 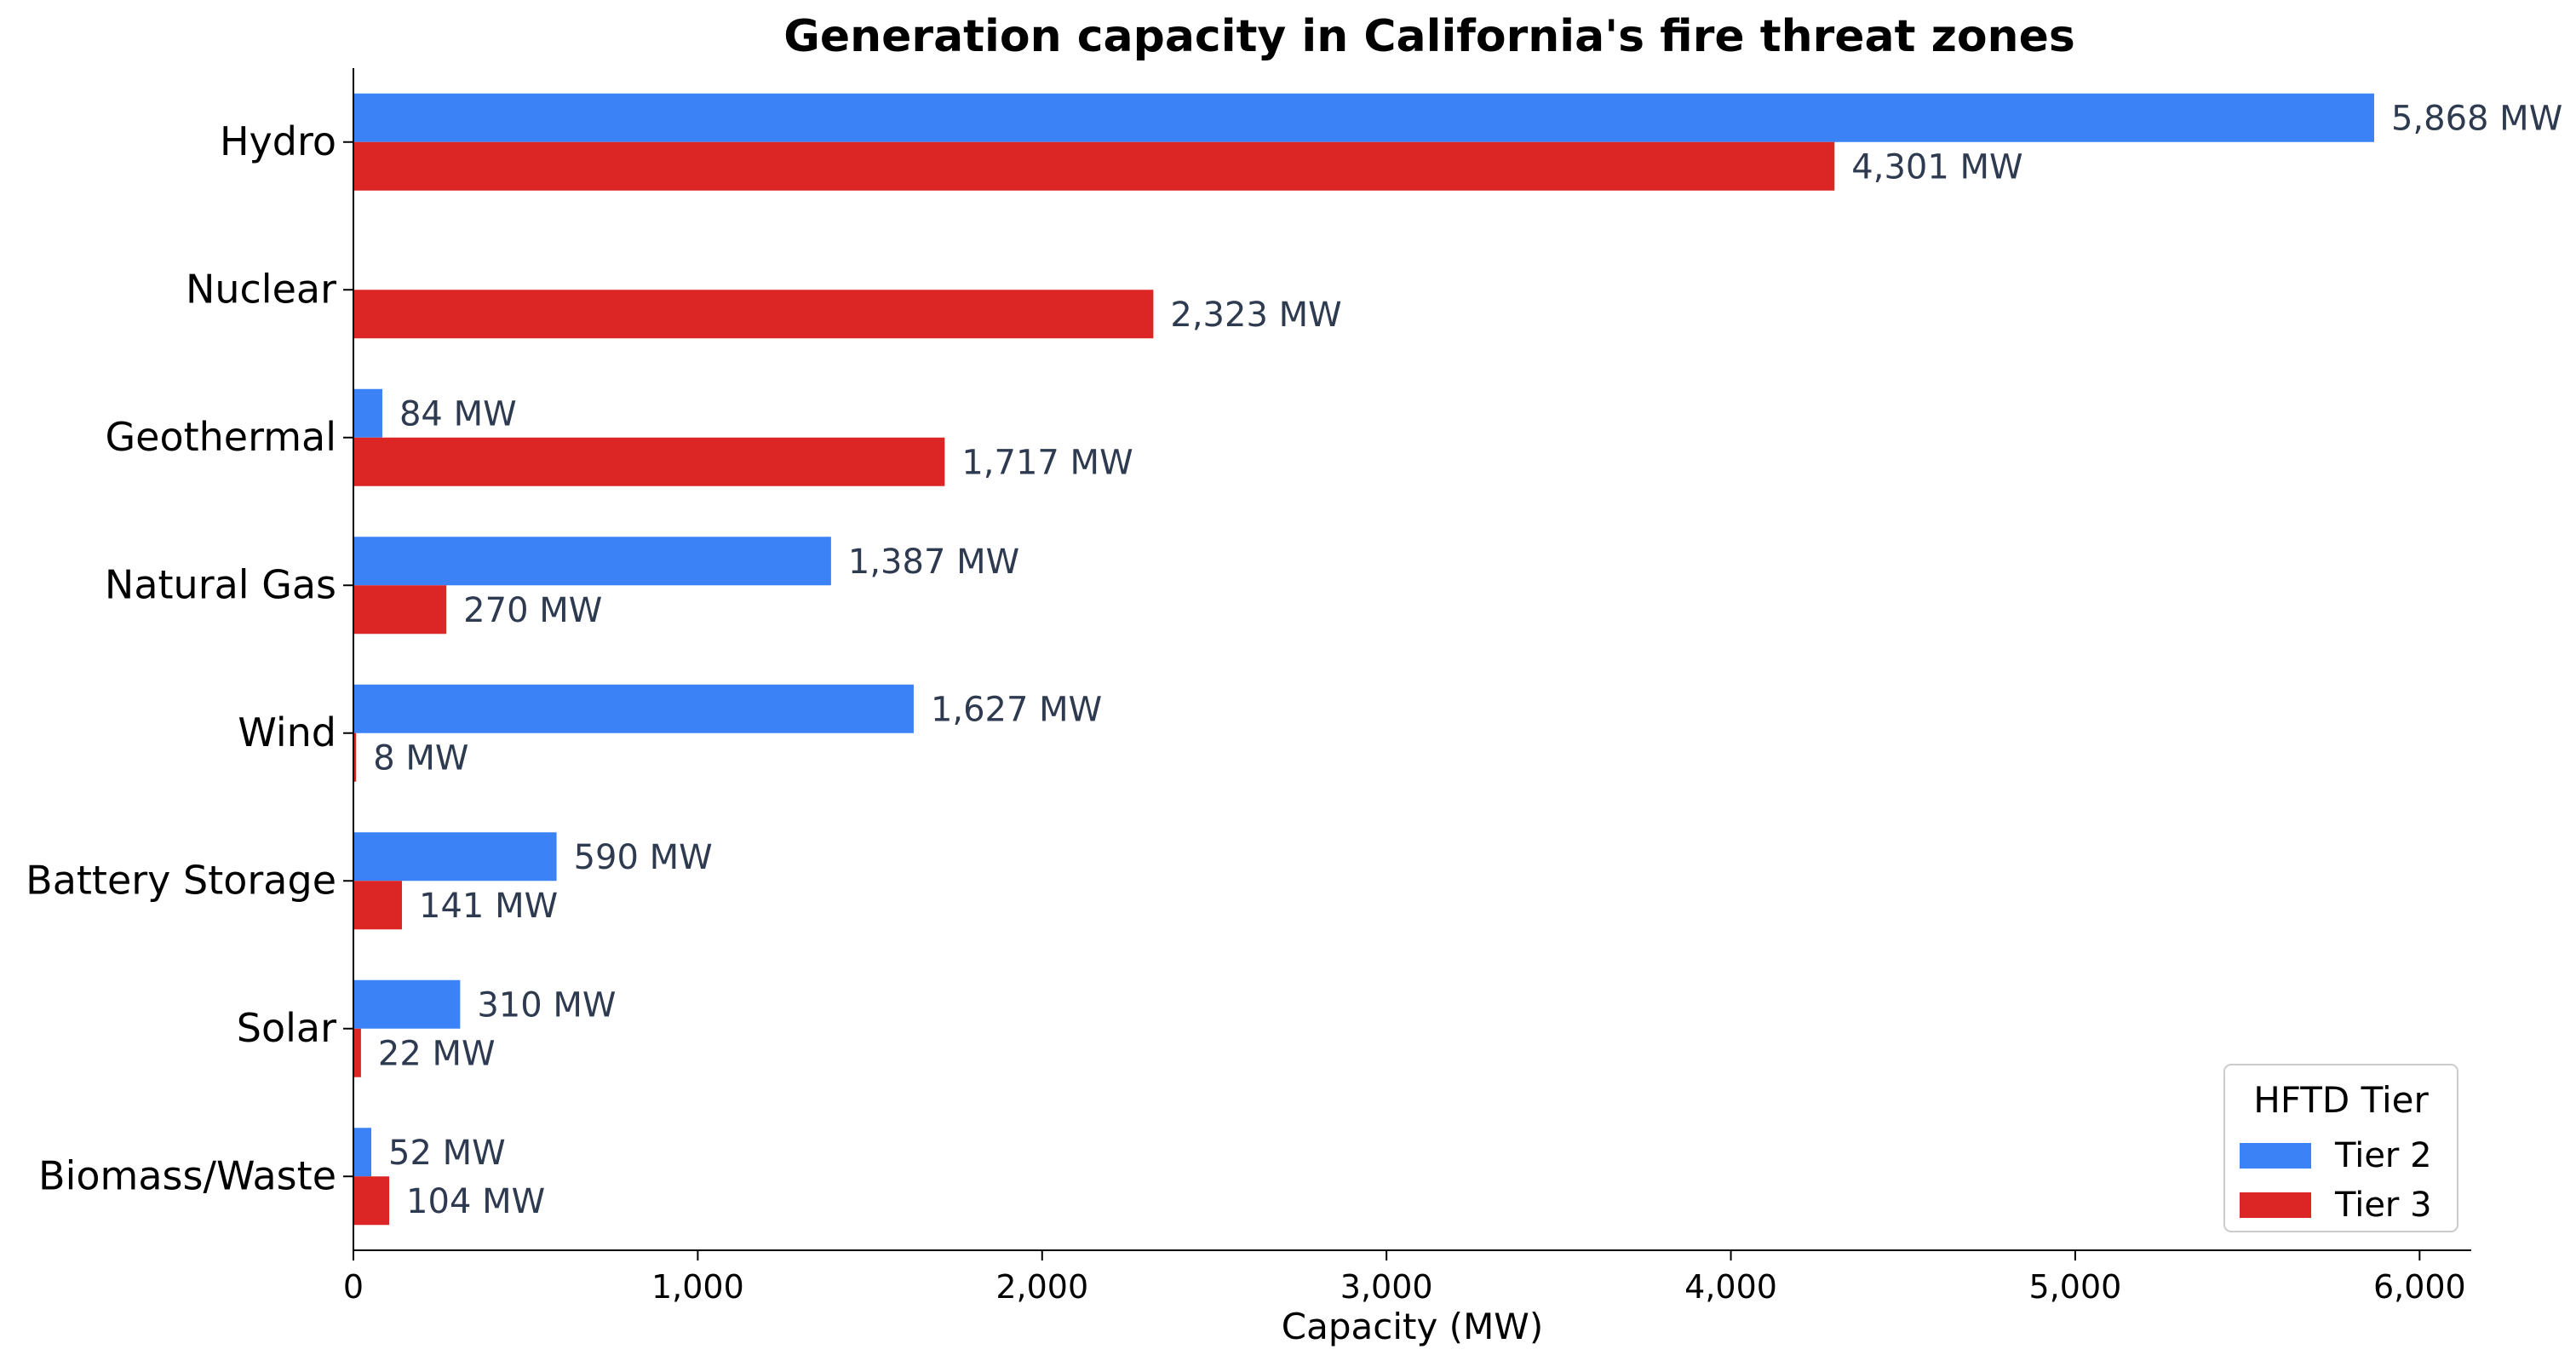 I want to click on data-label-tier-2-solar: 310 MW, so click(x=546, y=1005).